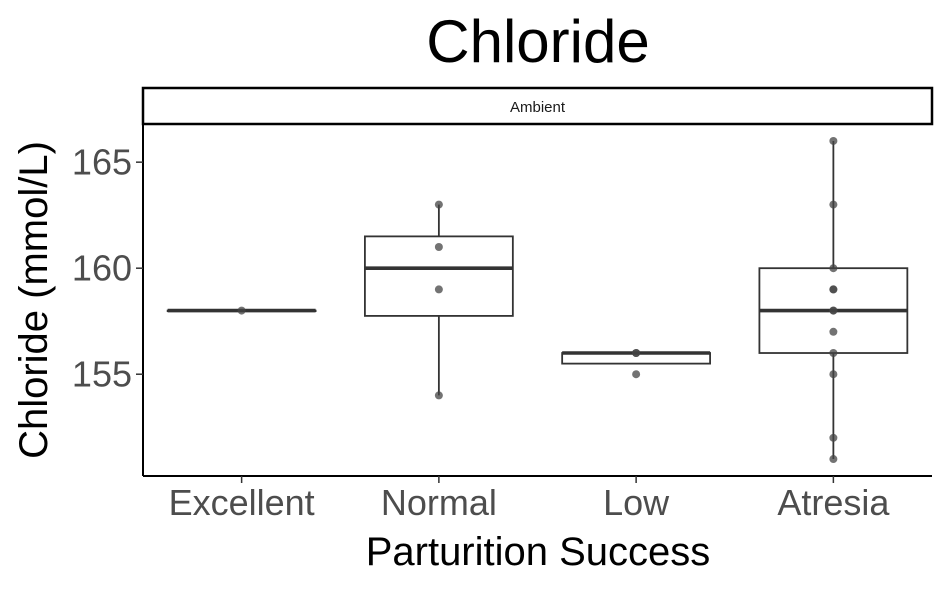 Image resolution: width=947 pixels, height=590 pixels. What do you see at coordinates (636, 364) in the screenshot?
I see `points-low` at bounding box center [636, 364].